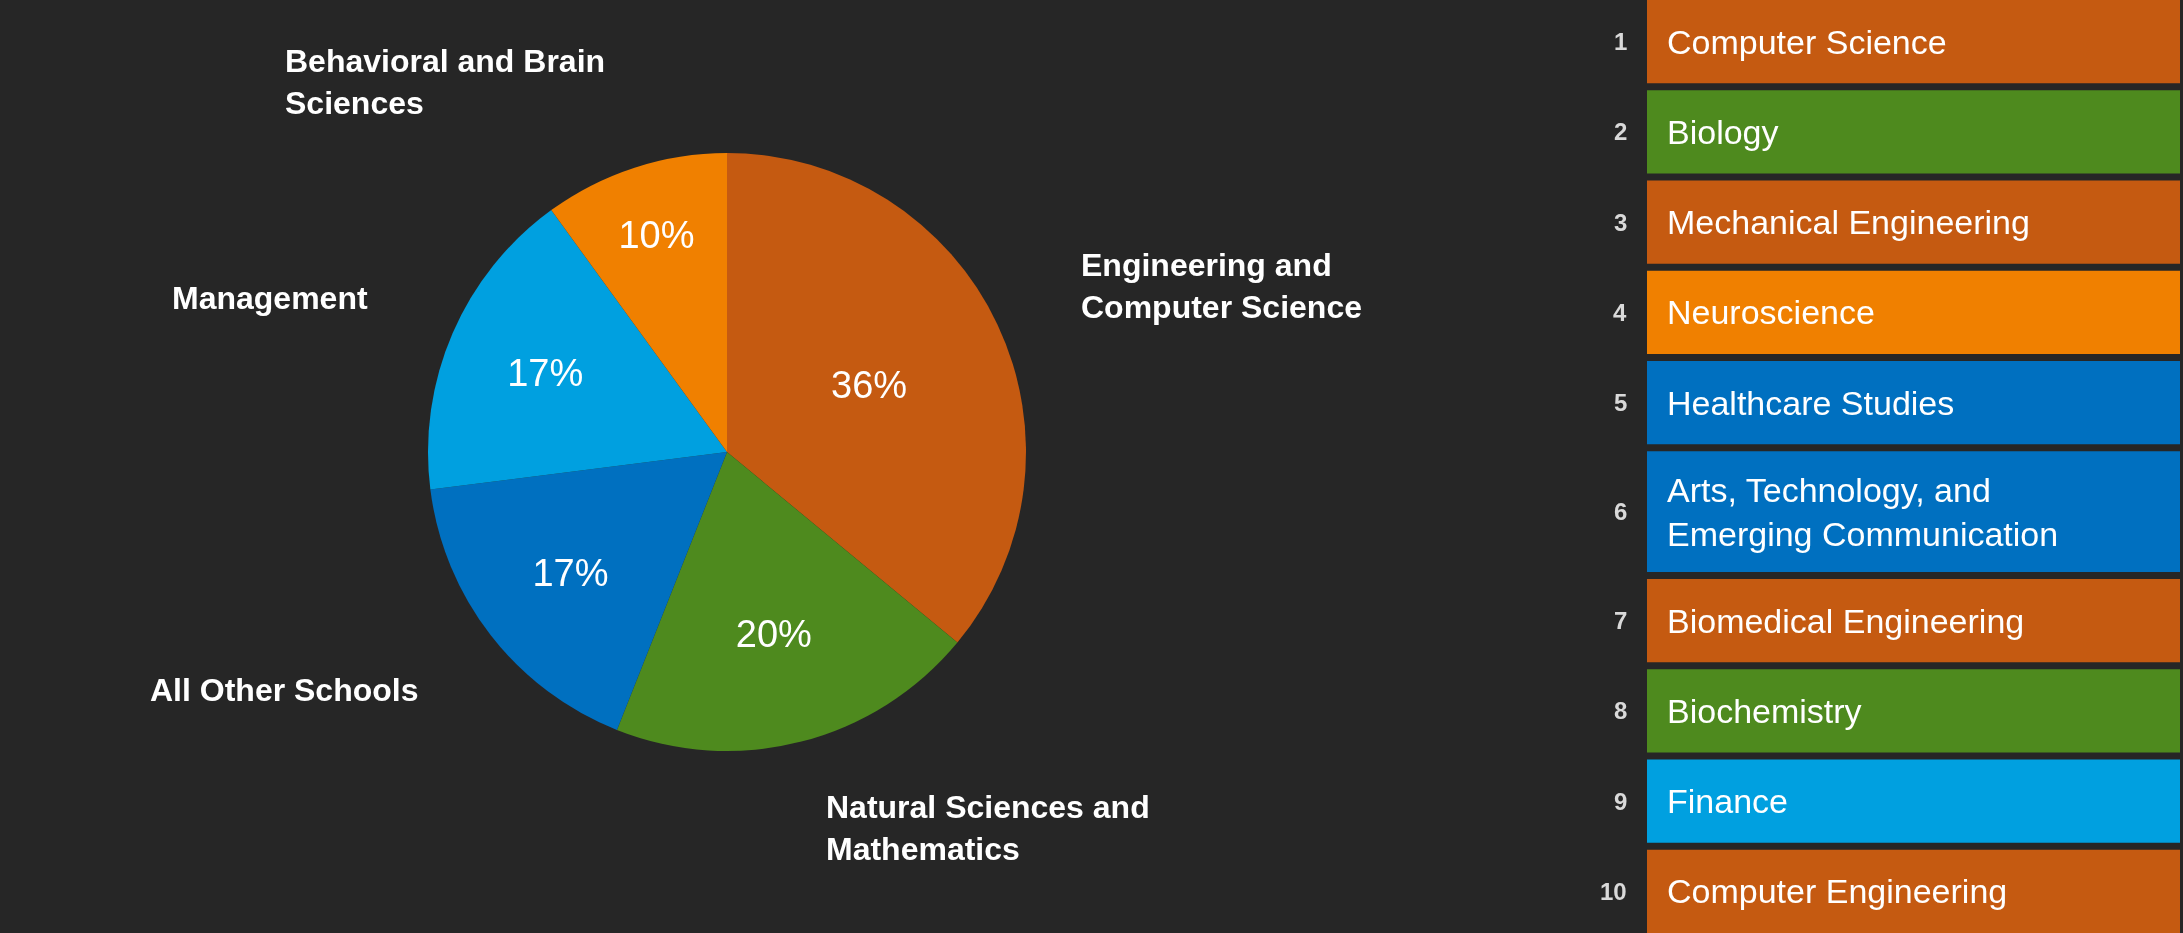  I want to click on slice-label: Management, so click(270, 298).